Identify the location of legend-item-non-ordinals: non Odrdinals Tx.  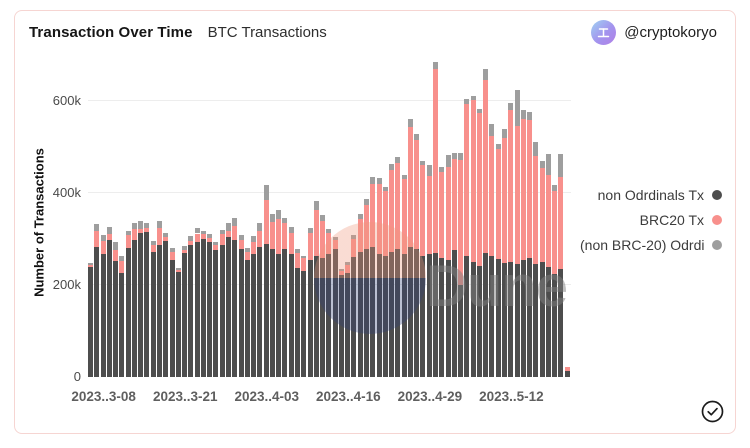
(660, 195).